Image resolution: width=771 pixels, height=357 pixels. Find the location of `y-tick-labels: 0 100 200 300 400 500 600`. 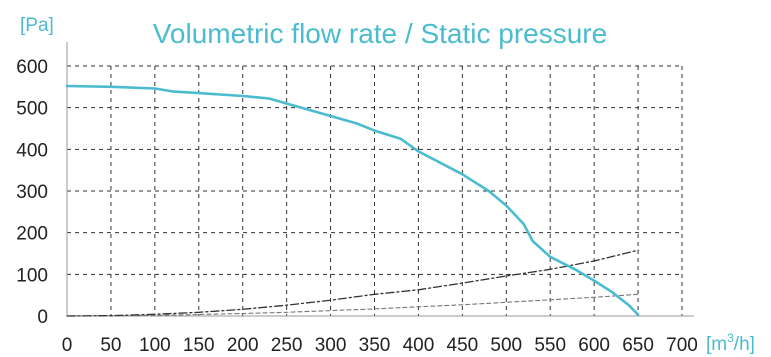

y-tick-labels: 0 100 200 300 400 500 600 is located at coordinates (32, 192).